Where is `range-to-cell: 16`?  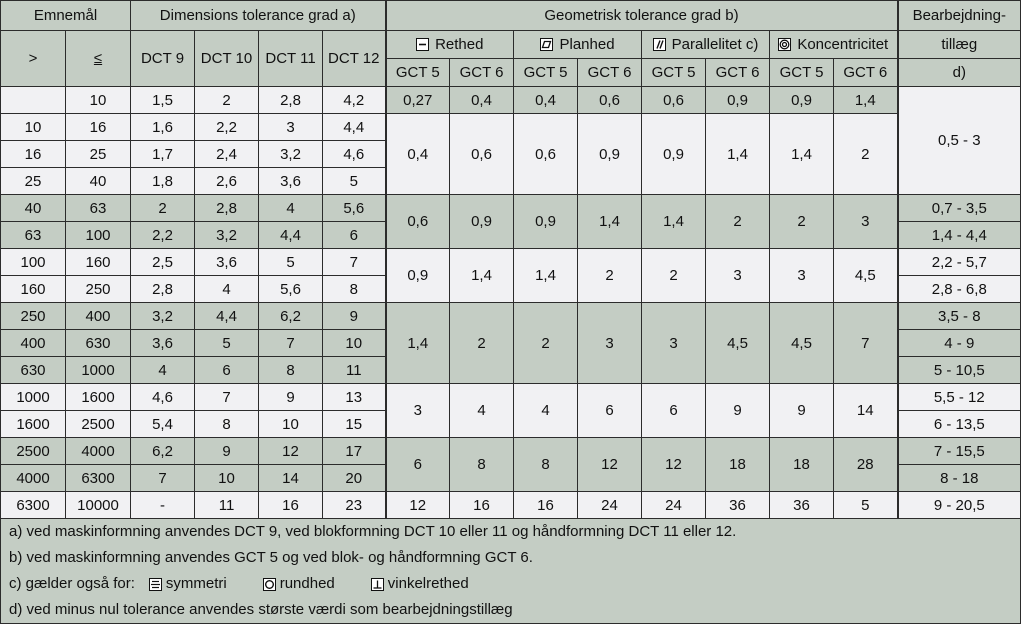
range-to-cell: 16 is located at coordinates (98, 127).